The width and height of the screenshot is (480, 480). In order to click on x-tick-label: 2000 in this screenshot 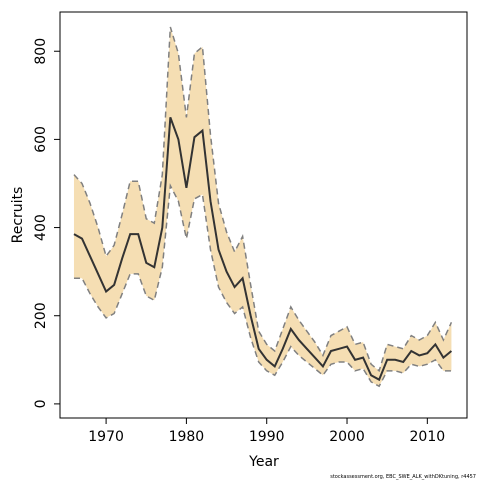, I will do `click(347, 437)`.